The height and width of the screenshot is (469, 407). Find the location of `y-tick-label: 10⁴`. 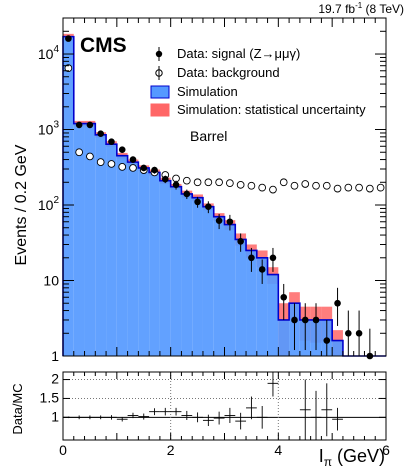

y-tick-label: 10⁴ is located at coordinates (49, 53).